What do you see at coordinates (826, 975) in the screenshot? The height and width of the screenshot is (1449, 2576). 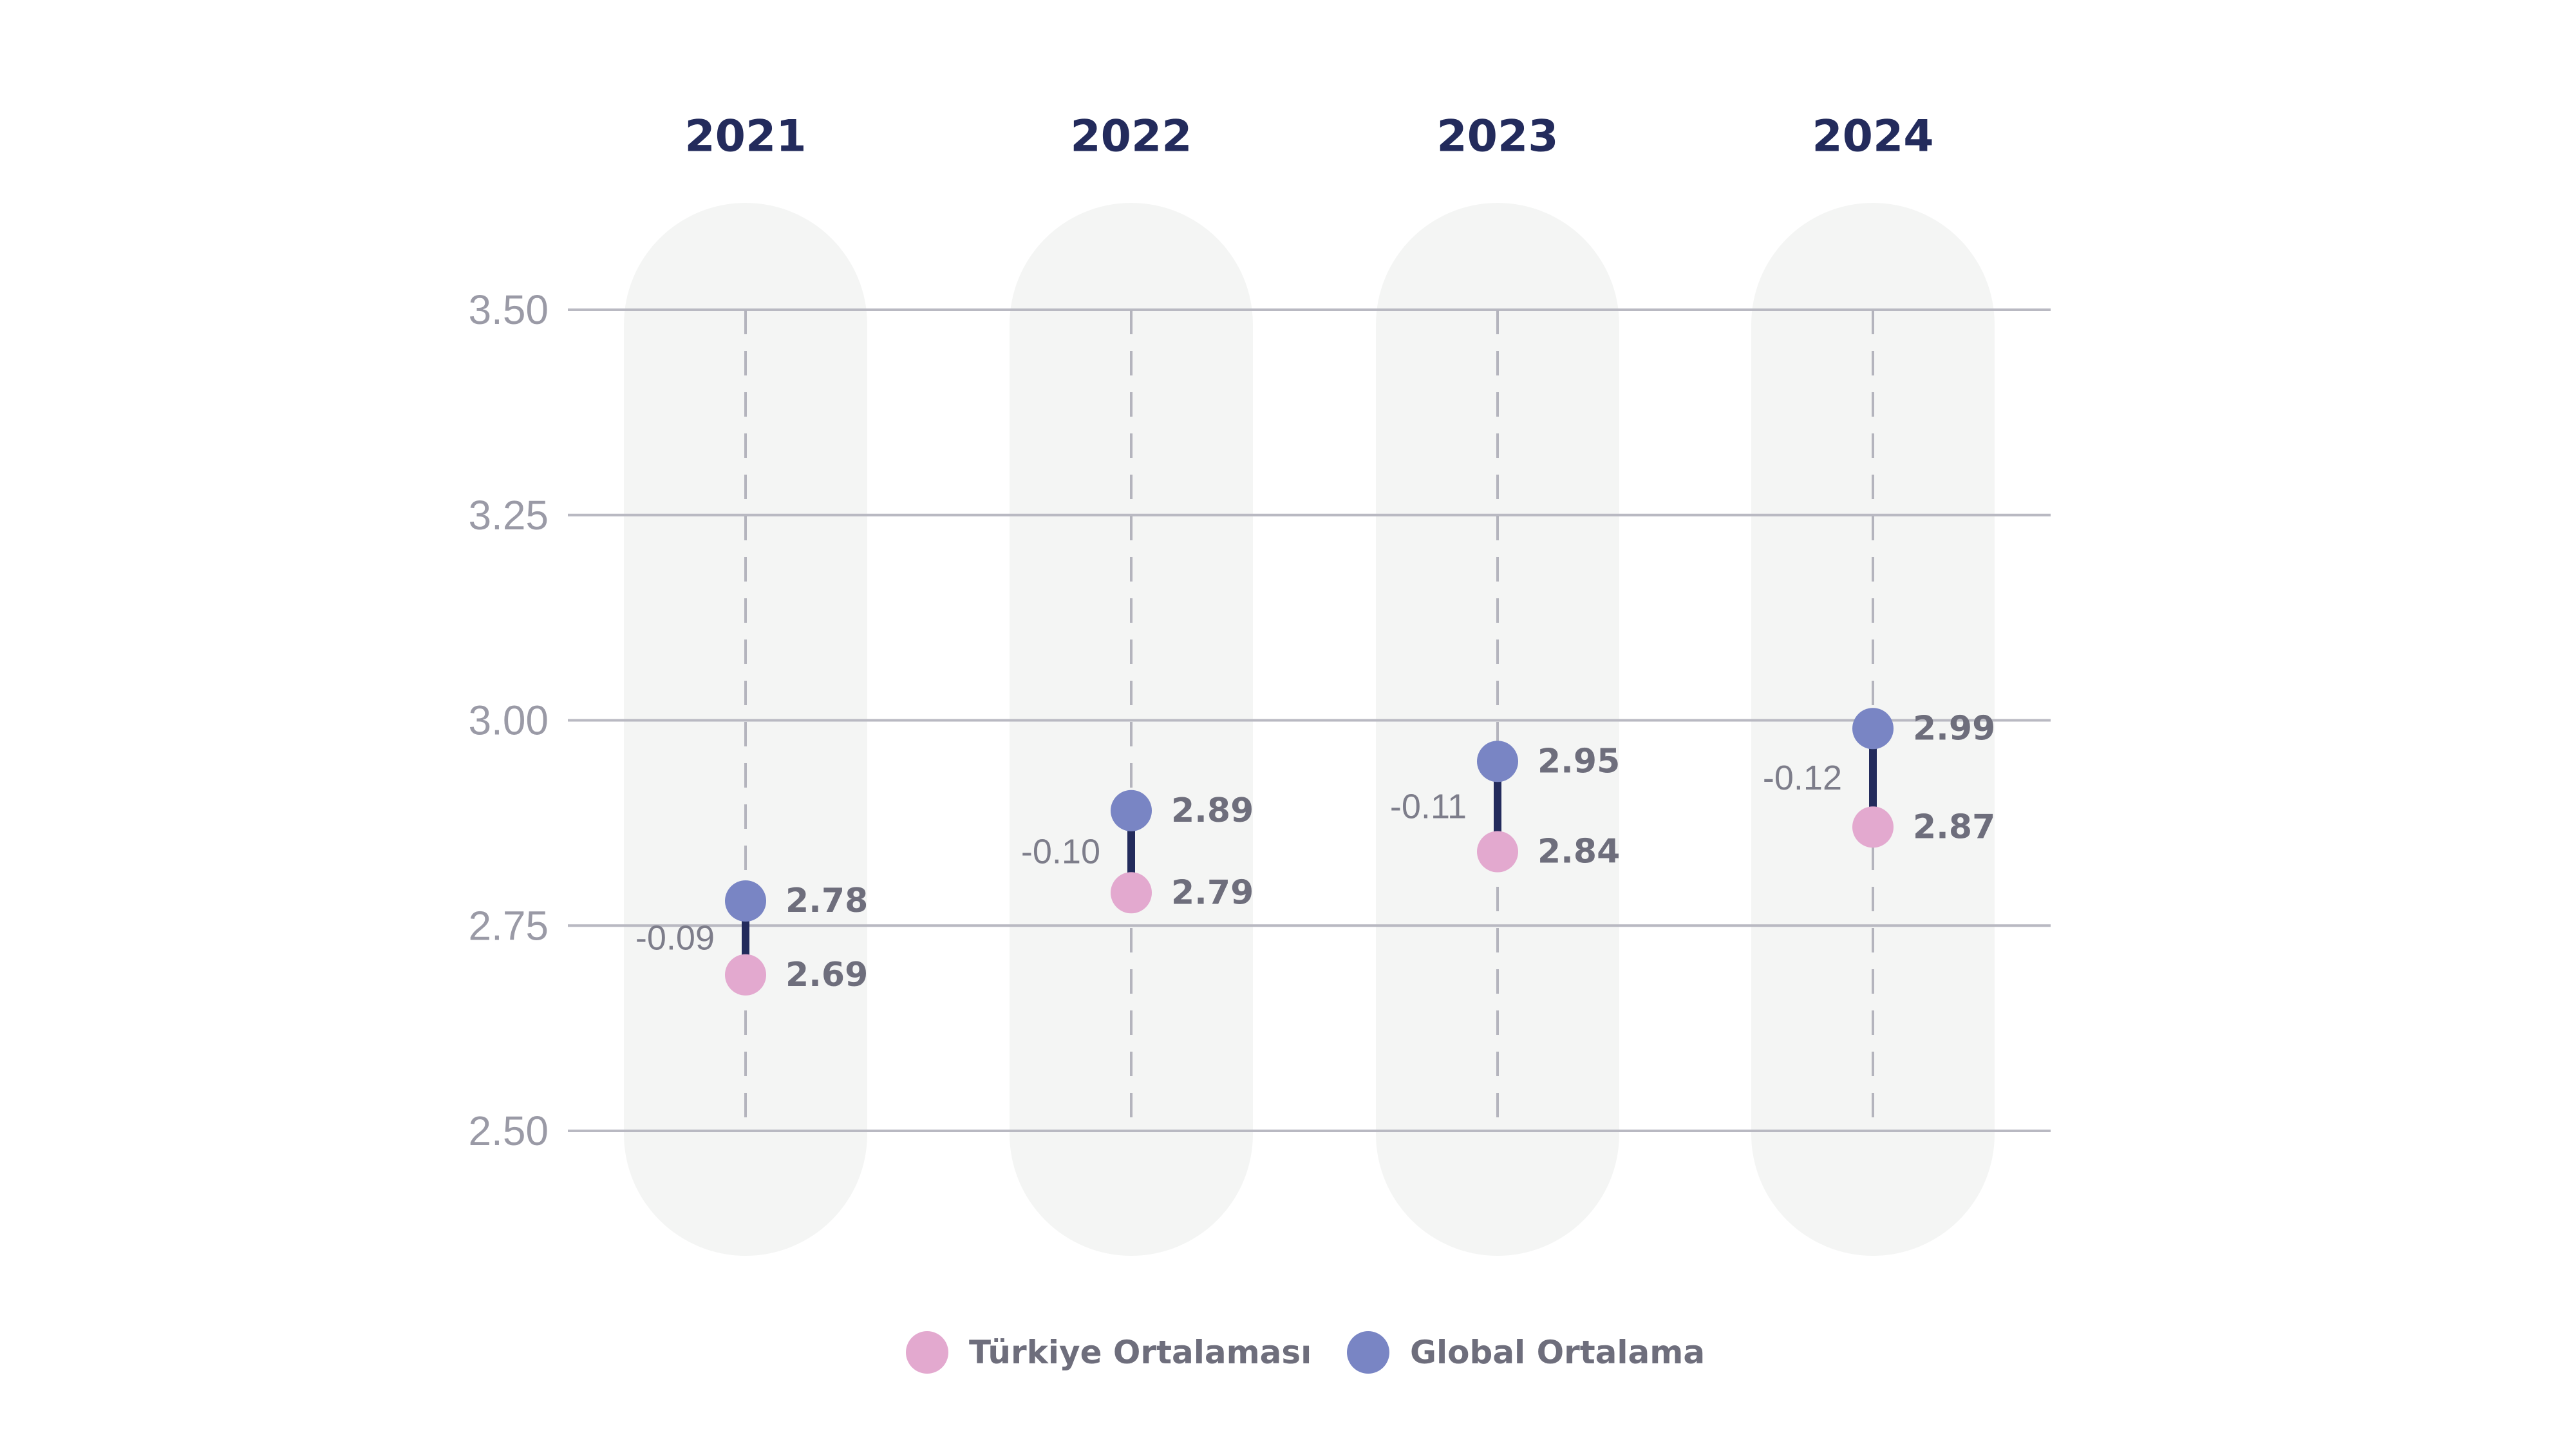 I see `turkiye-value-label: 2.69` at bounding box center [826, 975].